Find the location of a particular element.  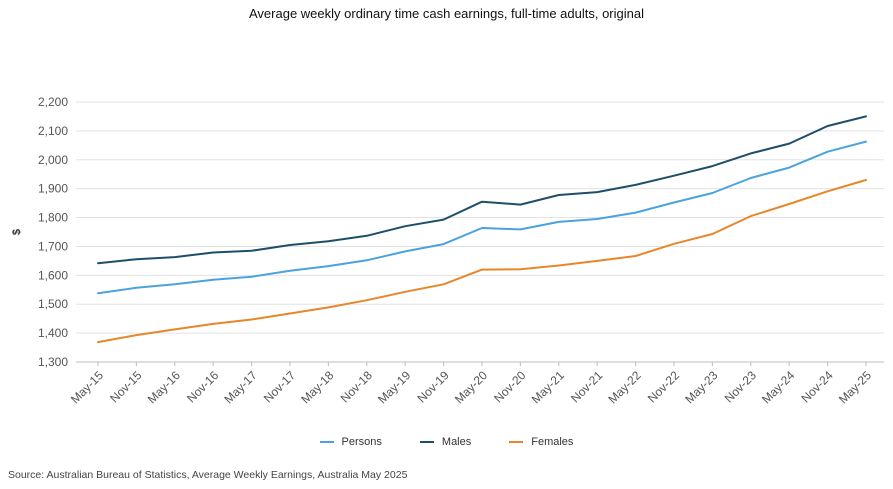

y-tick-label: 2,100 is located at coordinates (53, 131).